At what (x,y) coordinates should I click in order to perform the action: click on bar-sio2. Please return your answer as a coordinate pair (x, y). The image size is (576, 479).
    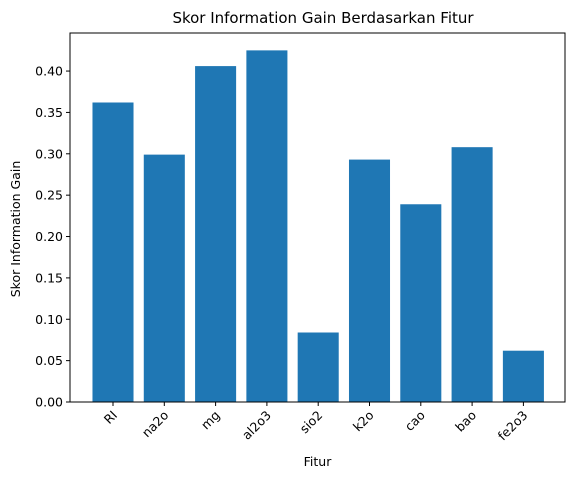
    Looking at the image, I should click on (318, 367).